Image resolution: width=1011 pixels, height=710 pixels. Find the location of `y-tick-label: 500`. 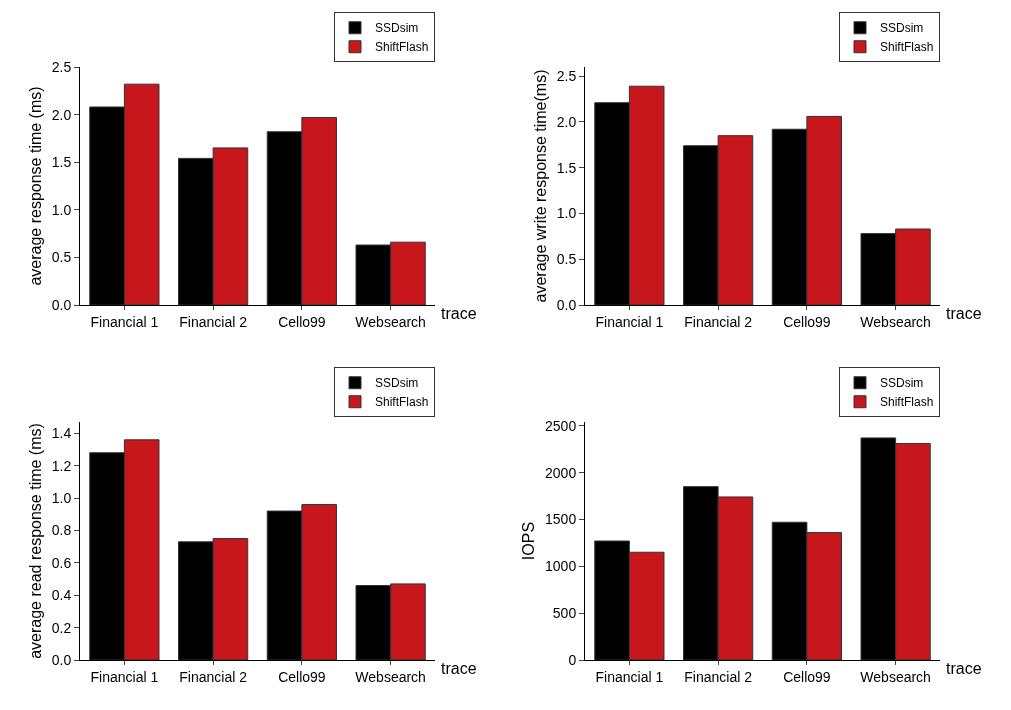

y-tick-label: 500 is located at coordinates (564, 613).